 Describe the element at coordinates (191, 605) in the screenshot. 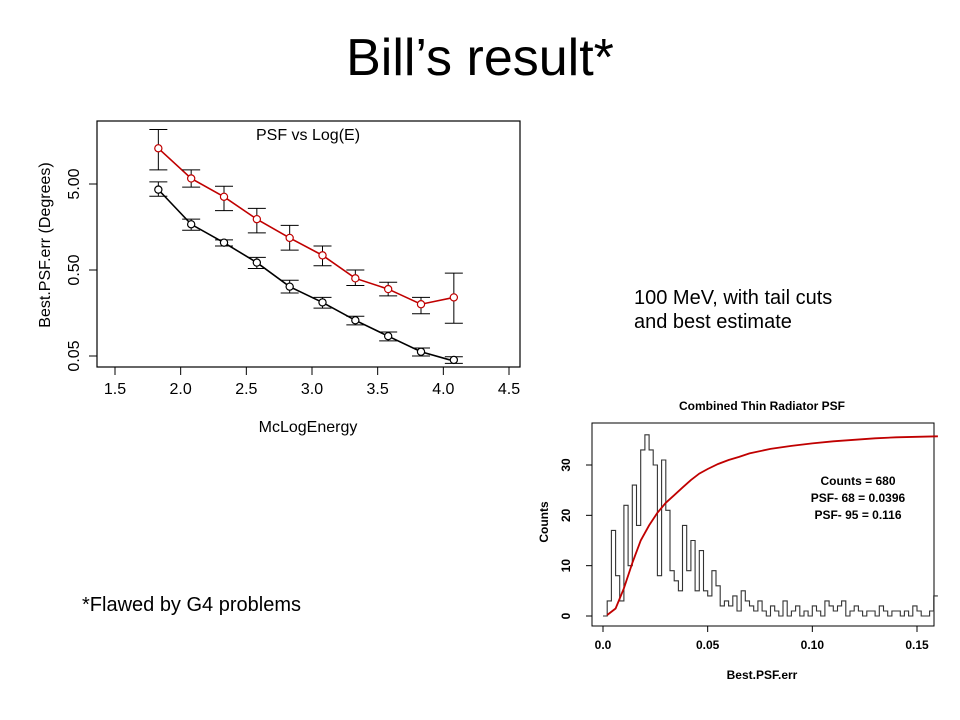

I see `footnote: *Flawed by G4 problems` at that location.